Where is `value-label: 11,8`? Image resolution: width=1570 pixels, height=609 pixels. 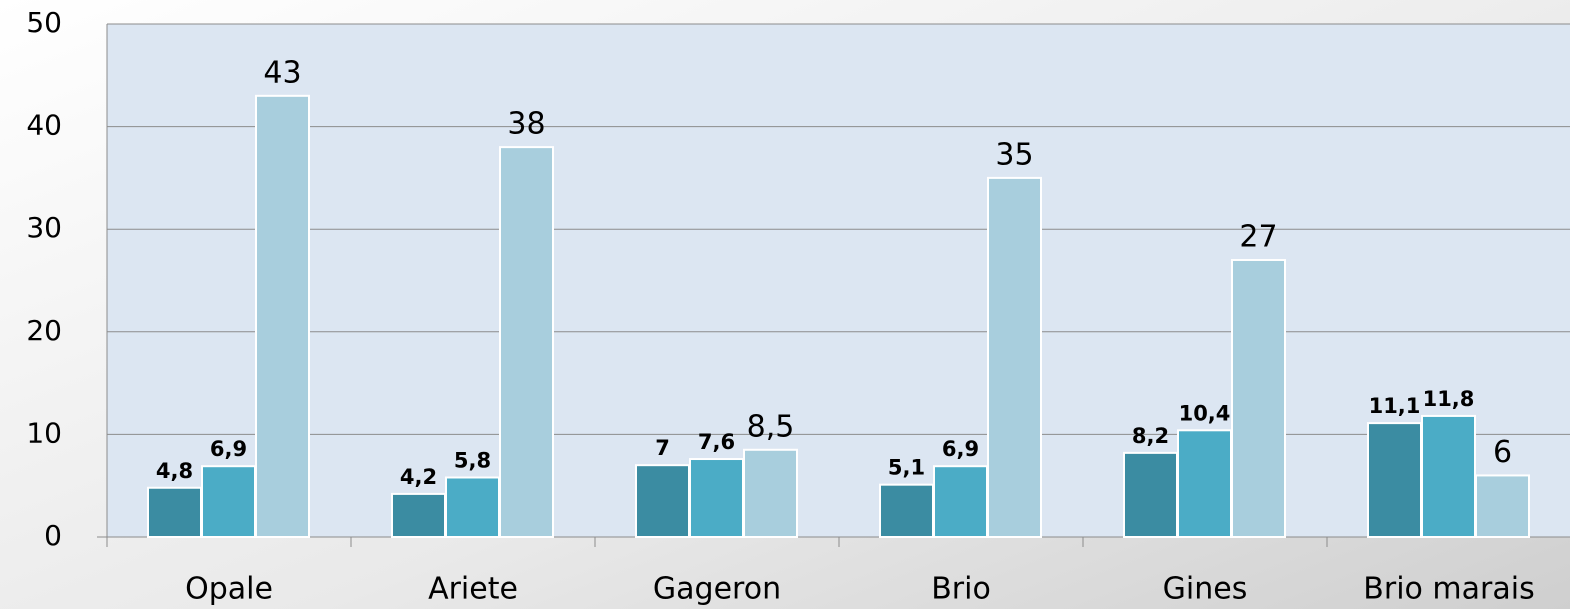 value-label: 11,8 is located at coordinates (1449, 399).